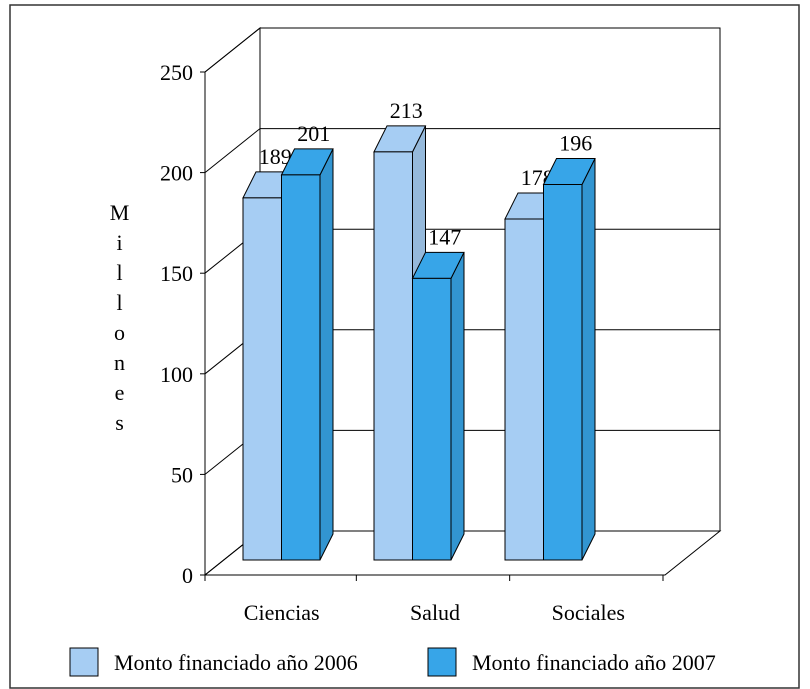 This screenshot has height=689, width=810. Describe the element at coordinates (575, 142) in the screenshot. I see `data-label: 196` at that location.